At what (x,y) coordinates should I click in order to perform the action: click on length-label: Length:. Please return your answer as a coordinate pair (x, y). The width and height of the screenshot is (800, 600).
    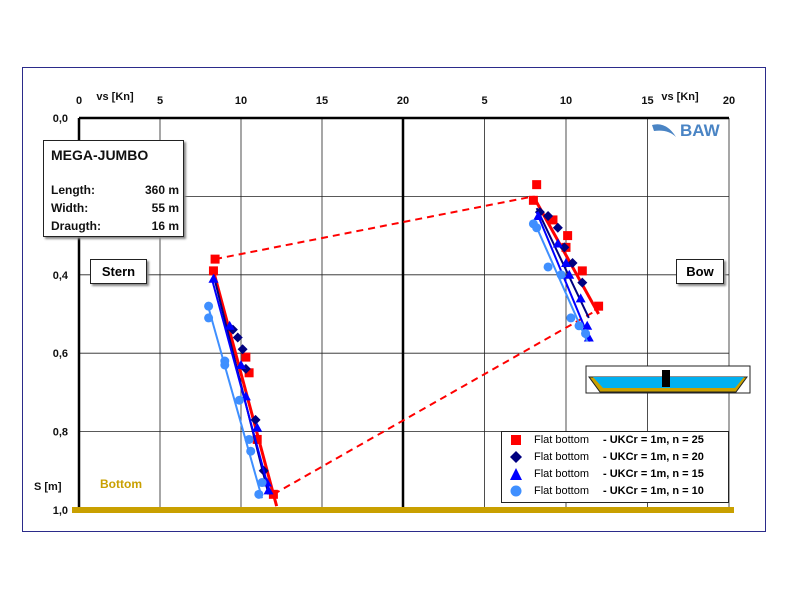
    Looking at the image, I should click on (73, 190).